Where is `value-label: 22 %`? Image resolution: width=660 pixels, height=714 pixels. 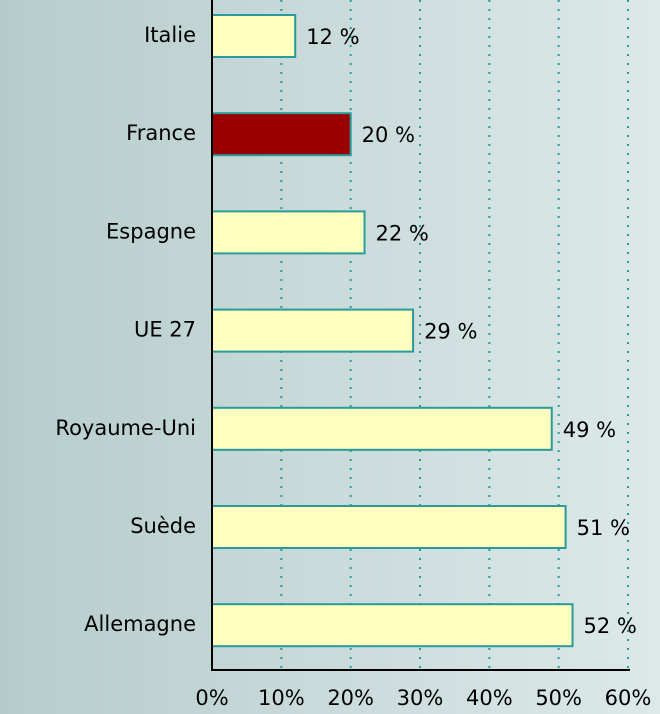 value-label: 22 % is located at coordinates (402, 233).